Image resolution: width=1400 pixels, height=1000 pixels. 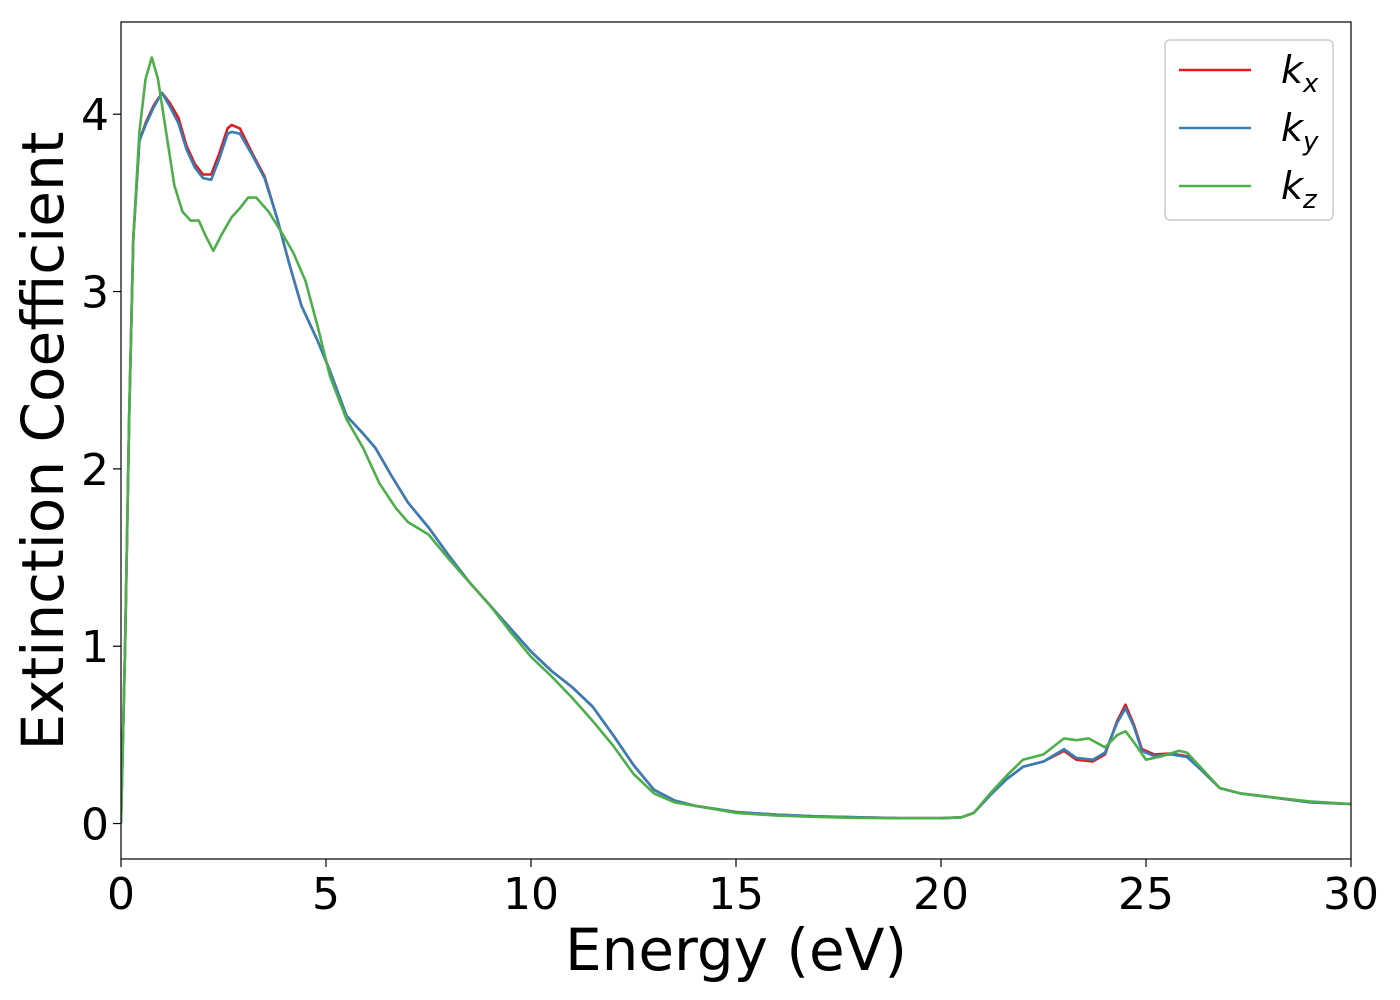 What do you see at coordinates (43, 441) in the screenshot?
I see `y-axis-title: Extinction Coefficient` at bounding box center [43, 441].